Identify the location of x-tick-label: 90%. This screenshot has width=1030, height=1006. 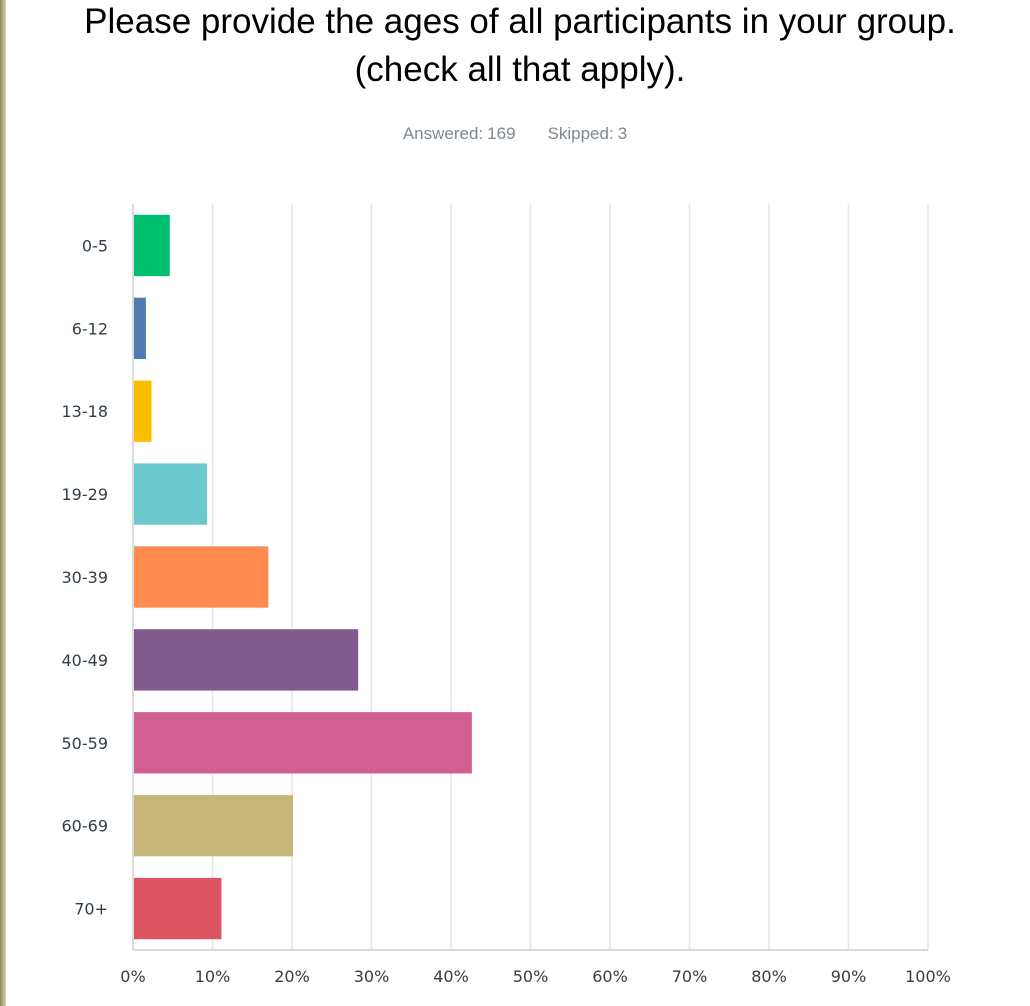
(849, 976).